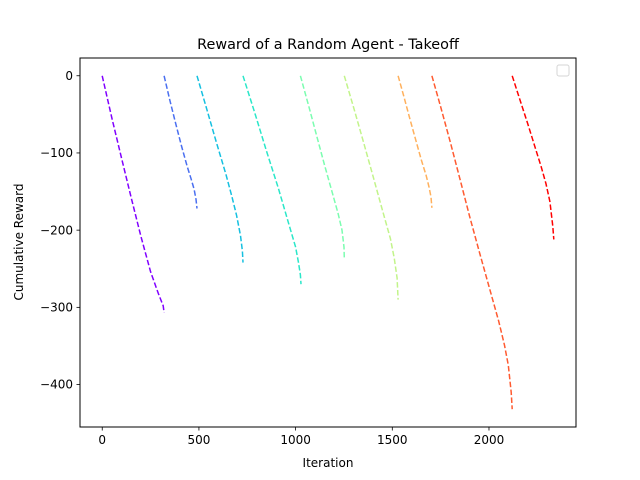  Describe the element at coordinates (56, 308) in the screenshot. I see `y-tick-label: −300` at that location.